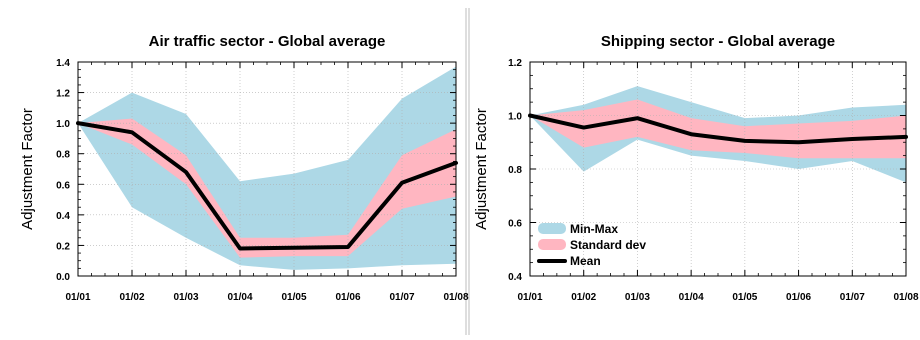 This screenshot has width=920, height=340. What do you see at coordinates (63, 246) in the screenshot?
I see `y-tick-label: 0.2` at bounding box center [63, 246].